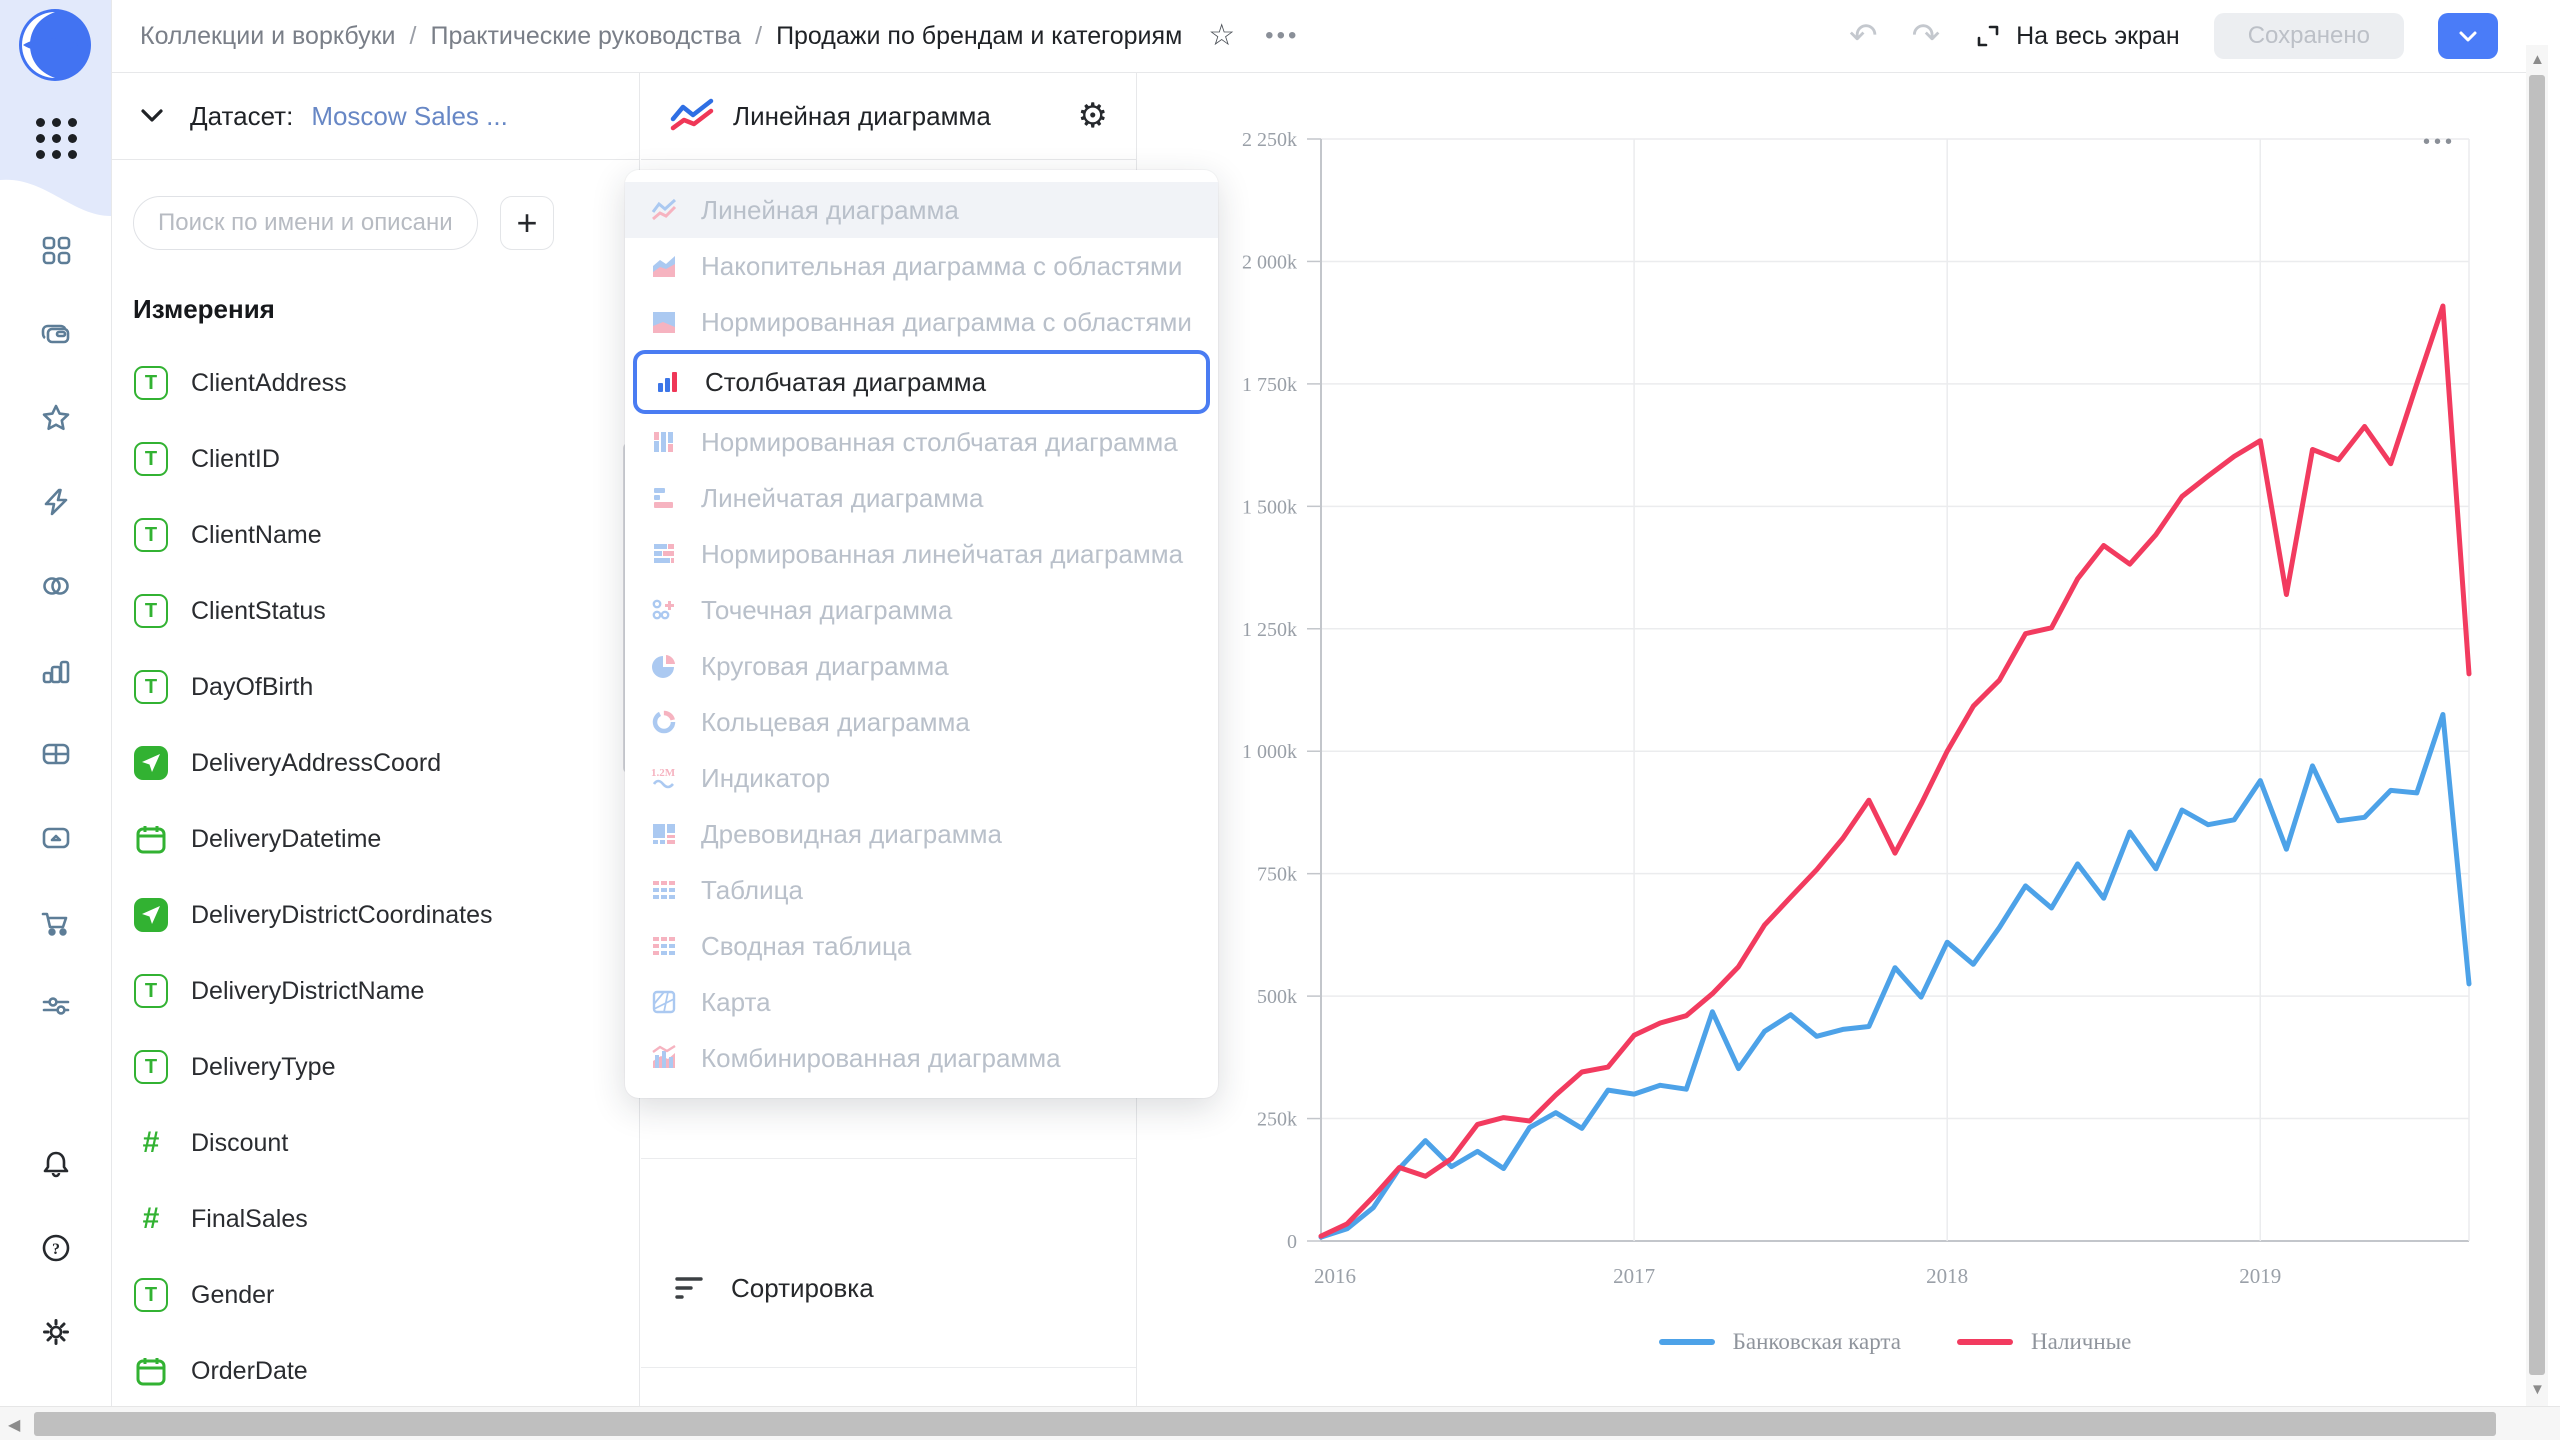 Image resolution: width=2560 pixels, height=1440 pixels. I want to click on rail-item-bell-icon, so click(56, 1164).